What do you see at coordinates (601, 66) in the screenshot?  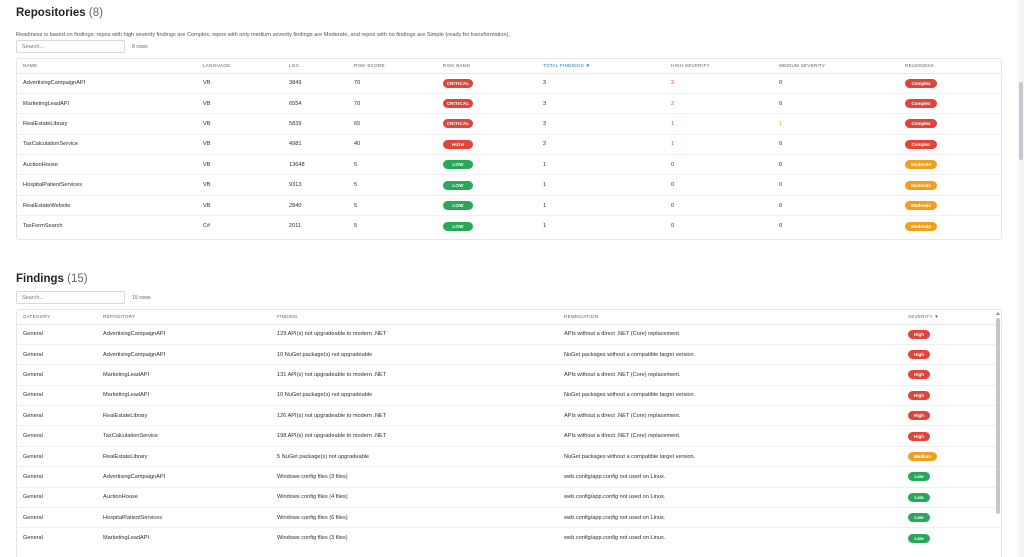 I see `repositories-column-header: TOTAL FINDINGS ▼` at bounding box center [601, 66].